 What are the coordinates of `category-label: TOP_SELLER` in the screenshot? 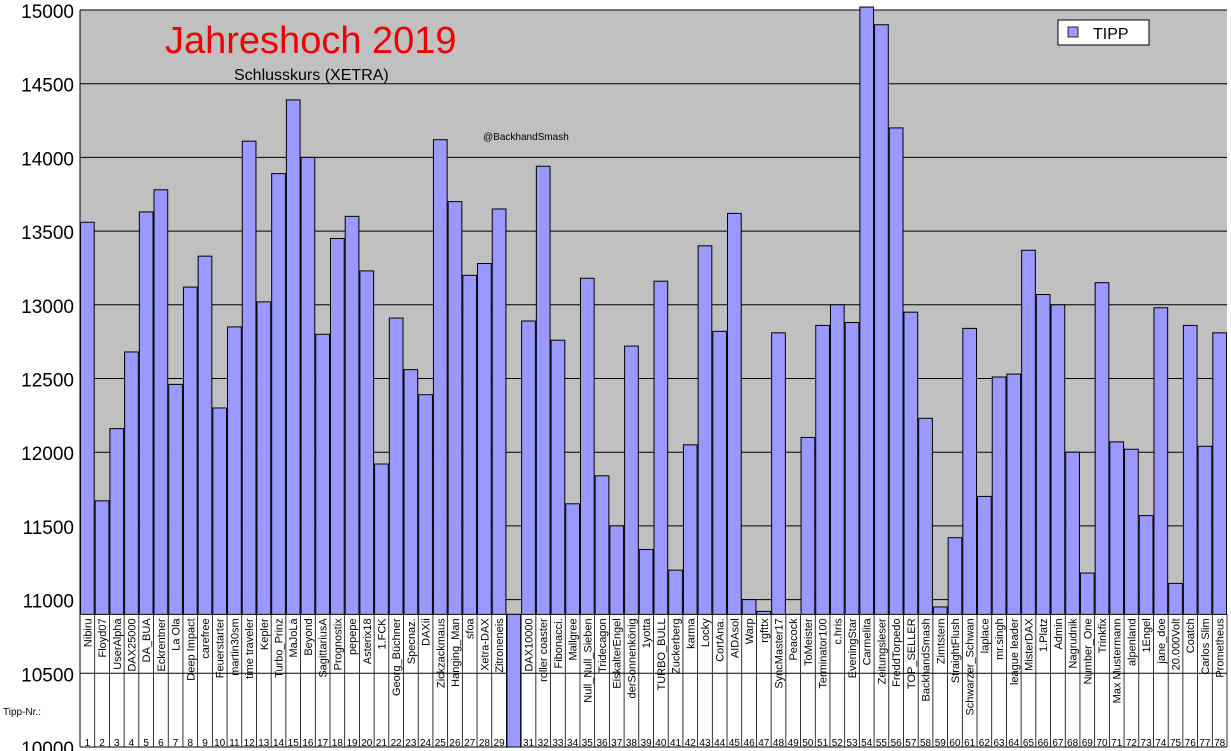 It's located at (912, 653).